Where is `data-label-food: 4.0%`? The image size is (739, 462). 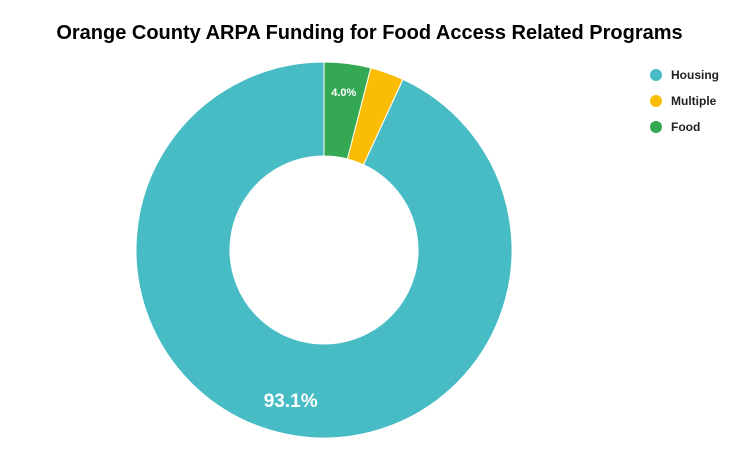 data-label-food: 4.0% is located at coordinates (343, 93).